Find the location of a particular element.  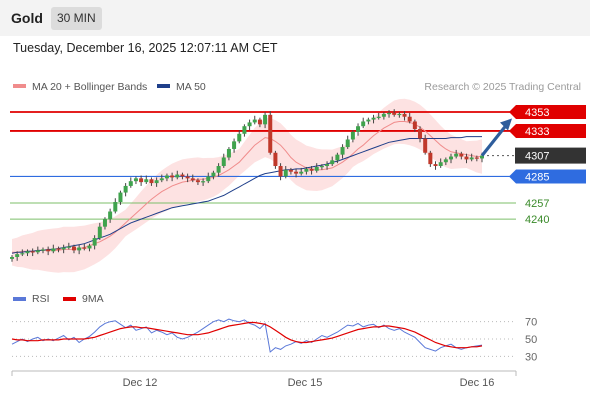

rsi-tick-label: 50 is located at coordinates (531, 340).